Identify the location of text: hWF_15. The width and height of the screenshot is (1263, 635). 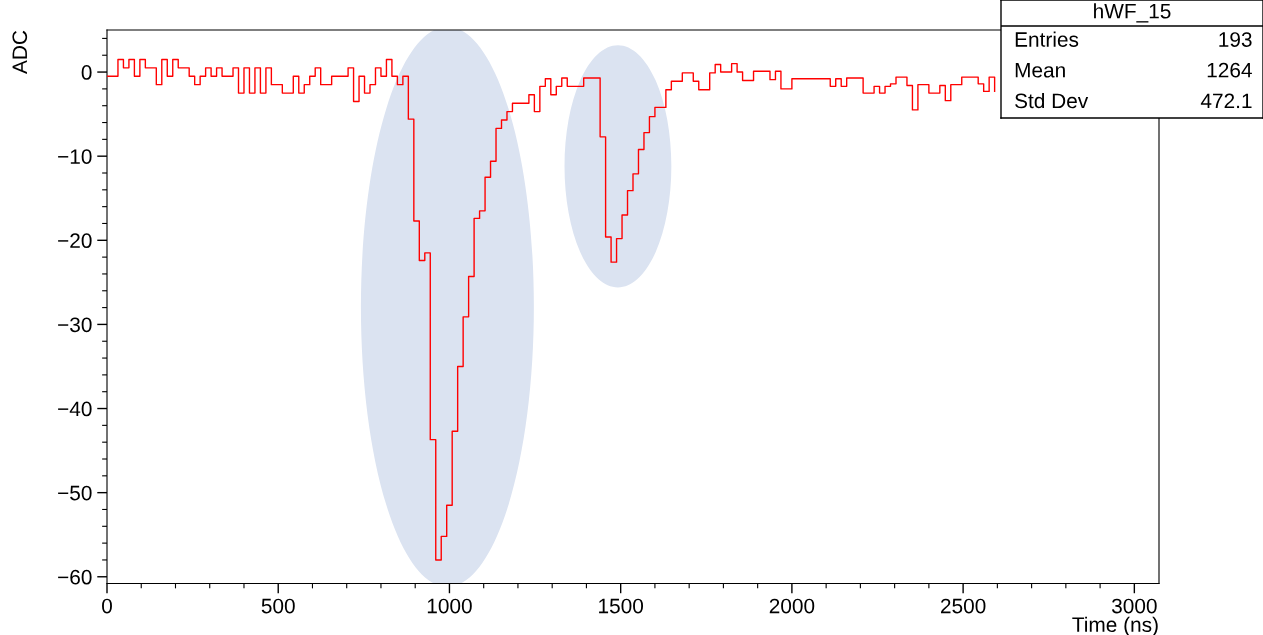
(1132, 13).